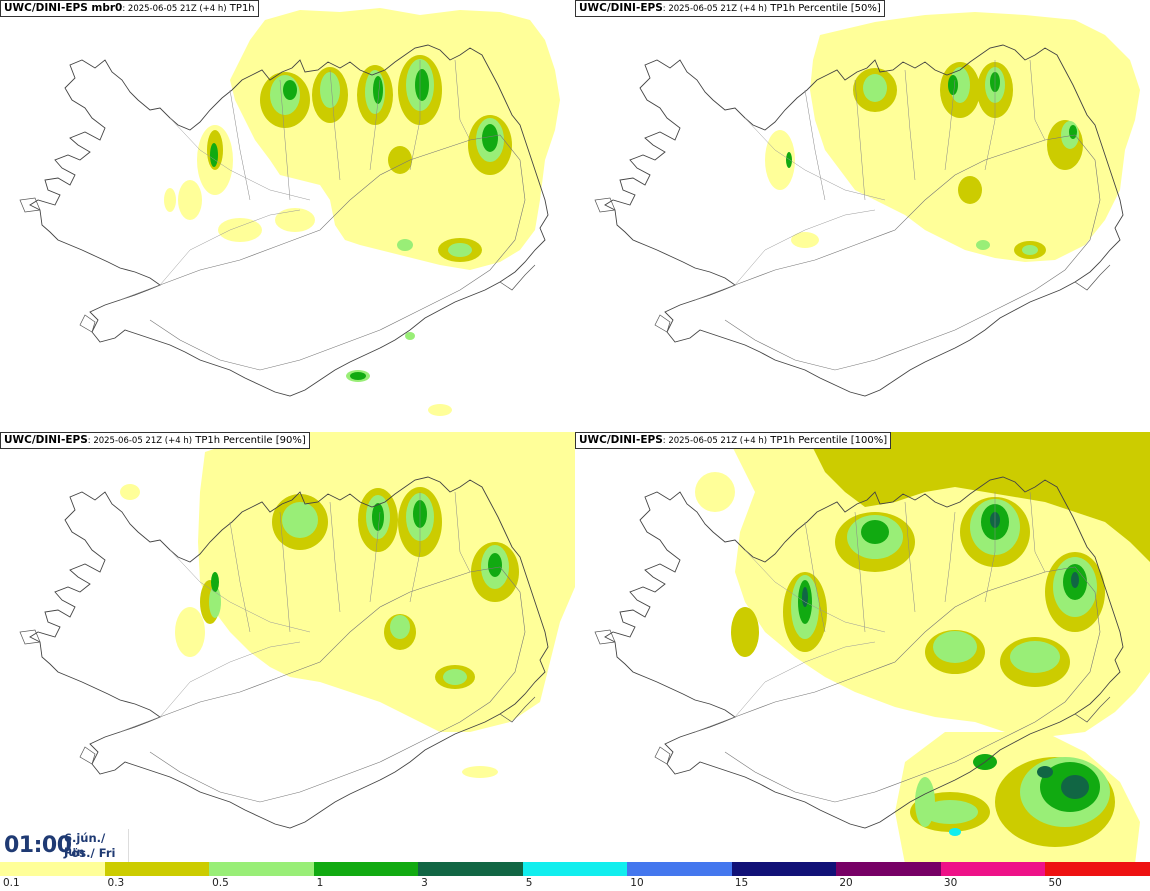 Image resolution: width=1150 pixels, height=891 pixels. Describe the element at coordinates (116, 883) in the screenshot. I see `legend-label: 0.3` at that location.